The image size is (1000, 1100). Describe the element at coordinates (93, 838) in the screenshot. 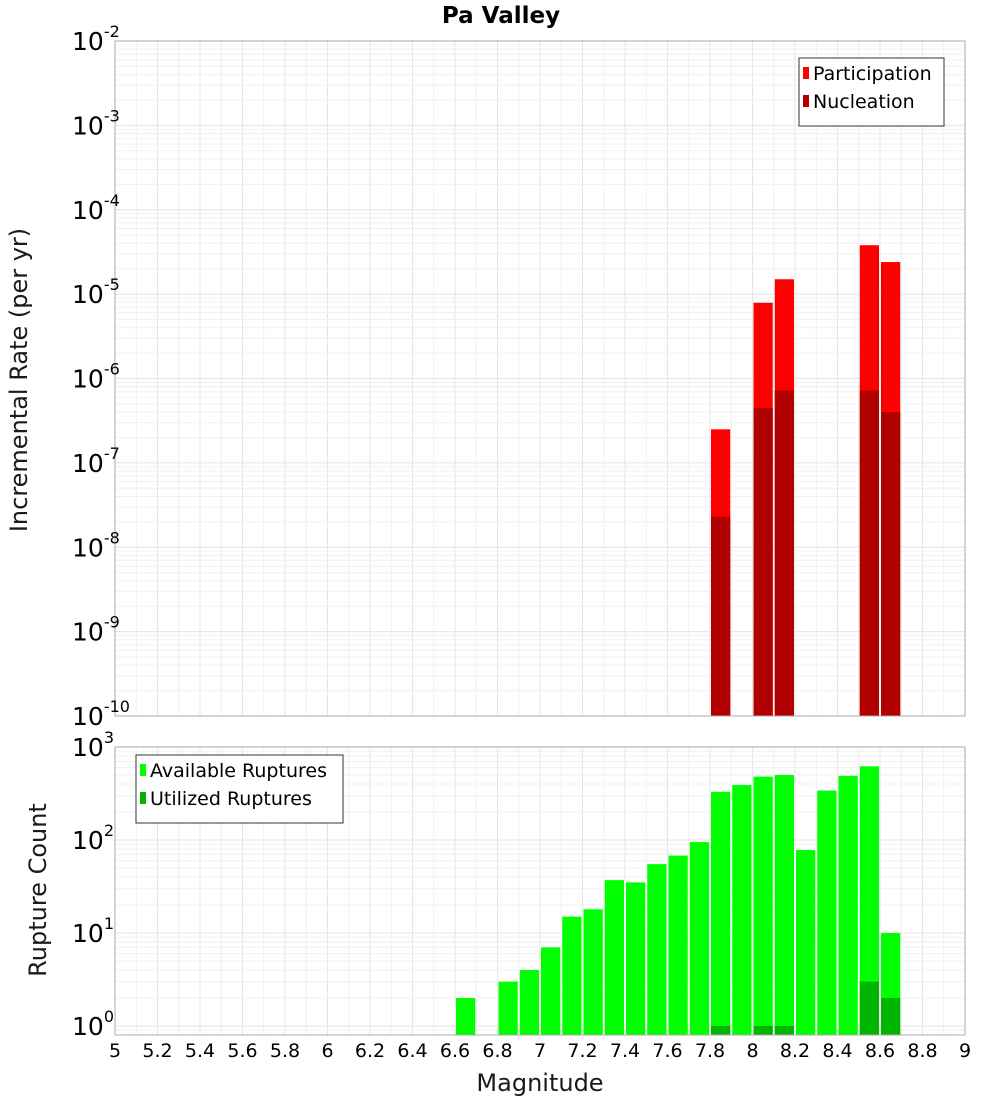

I see `y-tick-label: 10²` at that location.